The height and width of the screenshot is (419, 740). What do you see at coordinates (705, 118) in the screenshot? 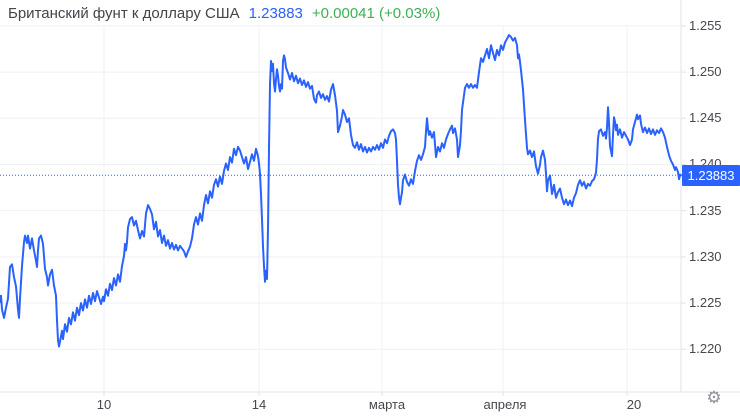
I see `price-scale-tick: 1.245` at bounding box center [705, 118].